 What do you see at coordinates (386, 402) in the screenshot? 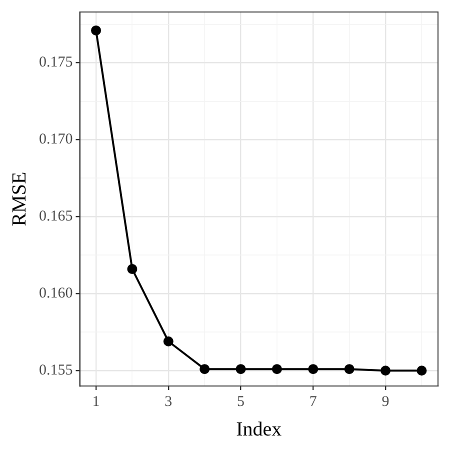
I see `x-tick-label: 9` at bounding box center [386, 402].